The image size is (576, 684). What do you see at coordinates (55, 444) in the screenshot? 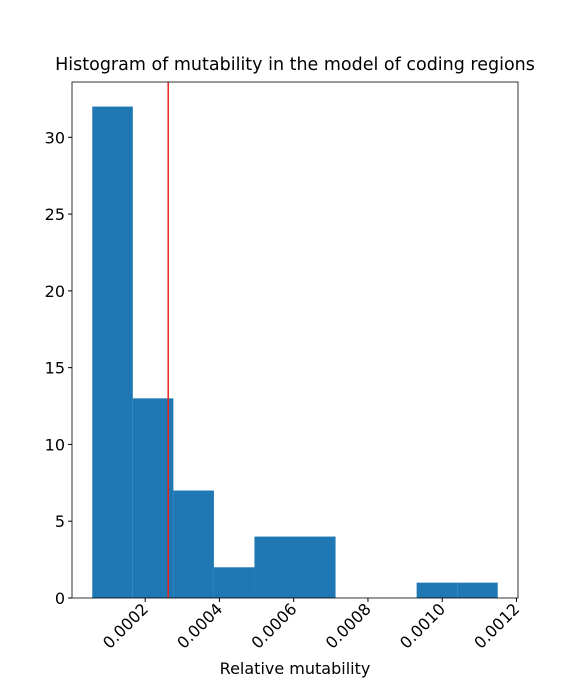
I see `y-tick-label: 10` at bounding box center [55, 444].